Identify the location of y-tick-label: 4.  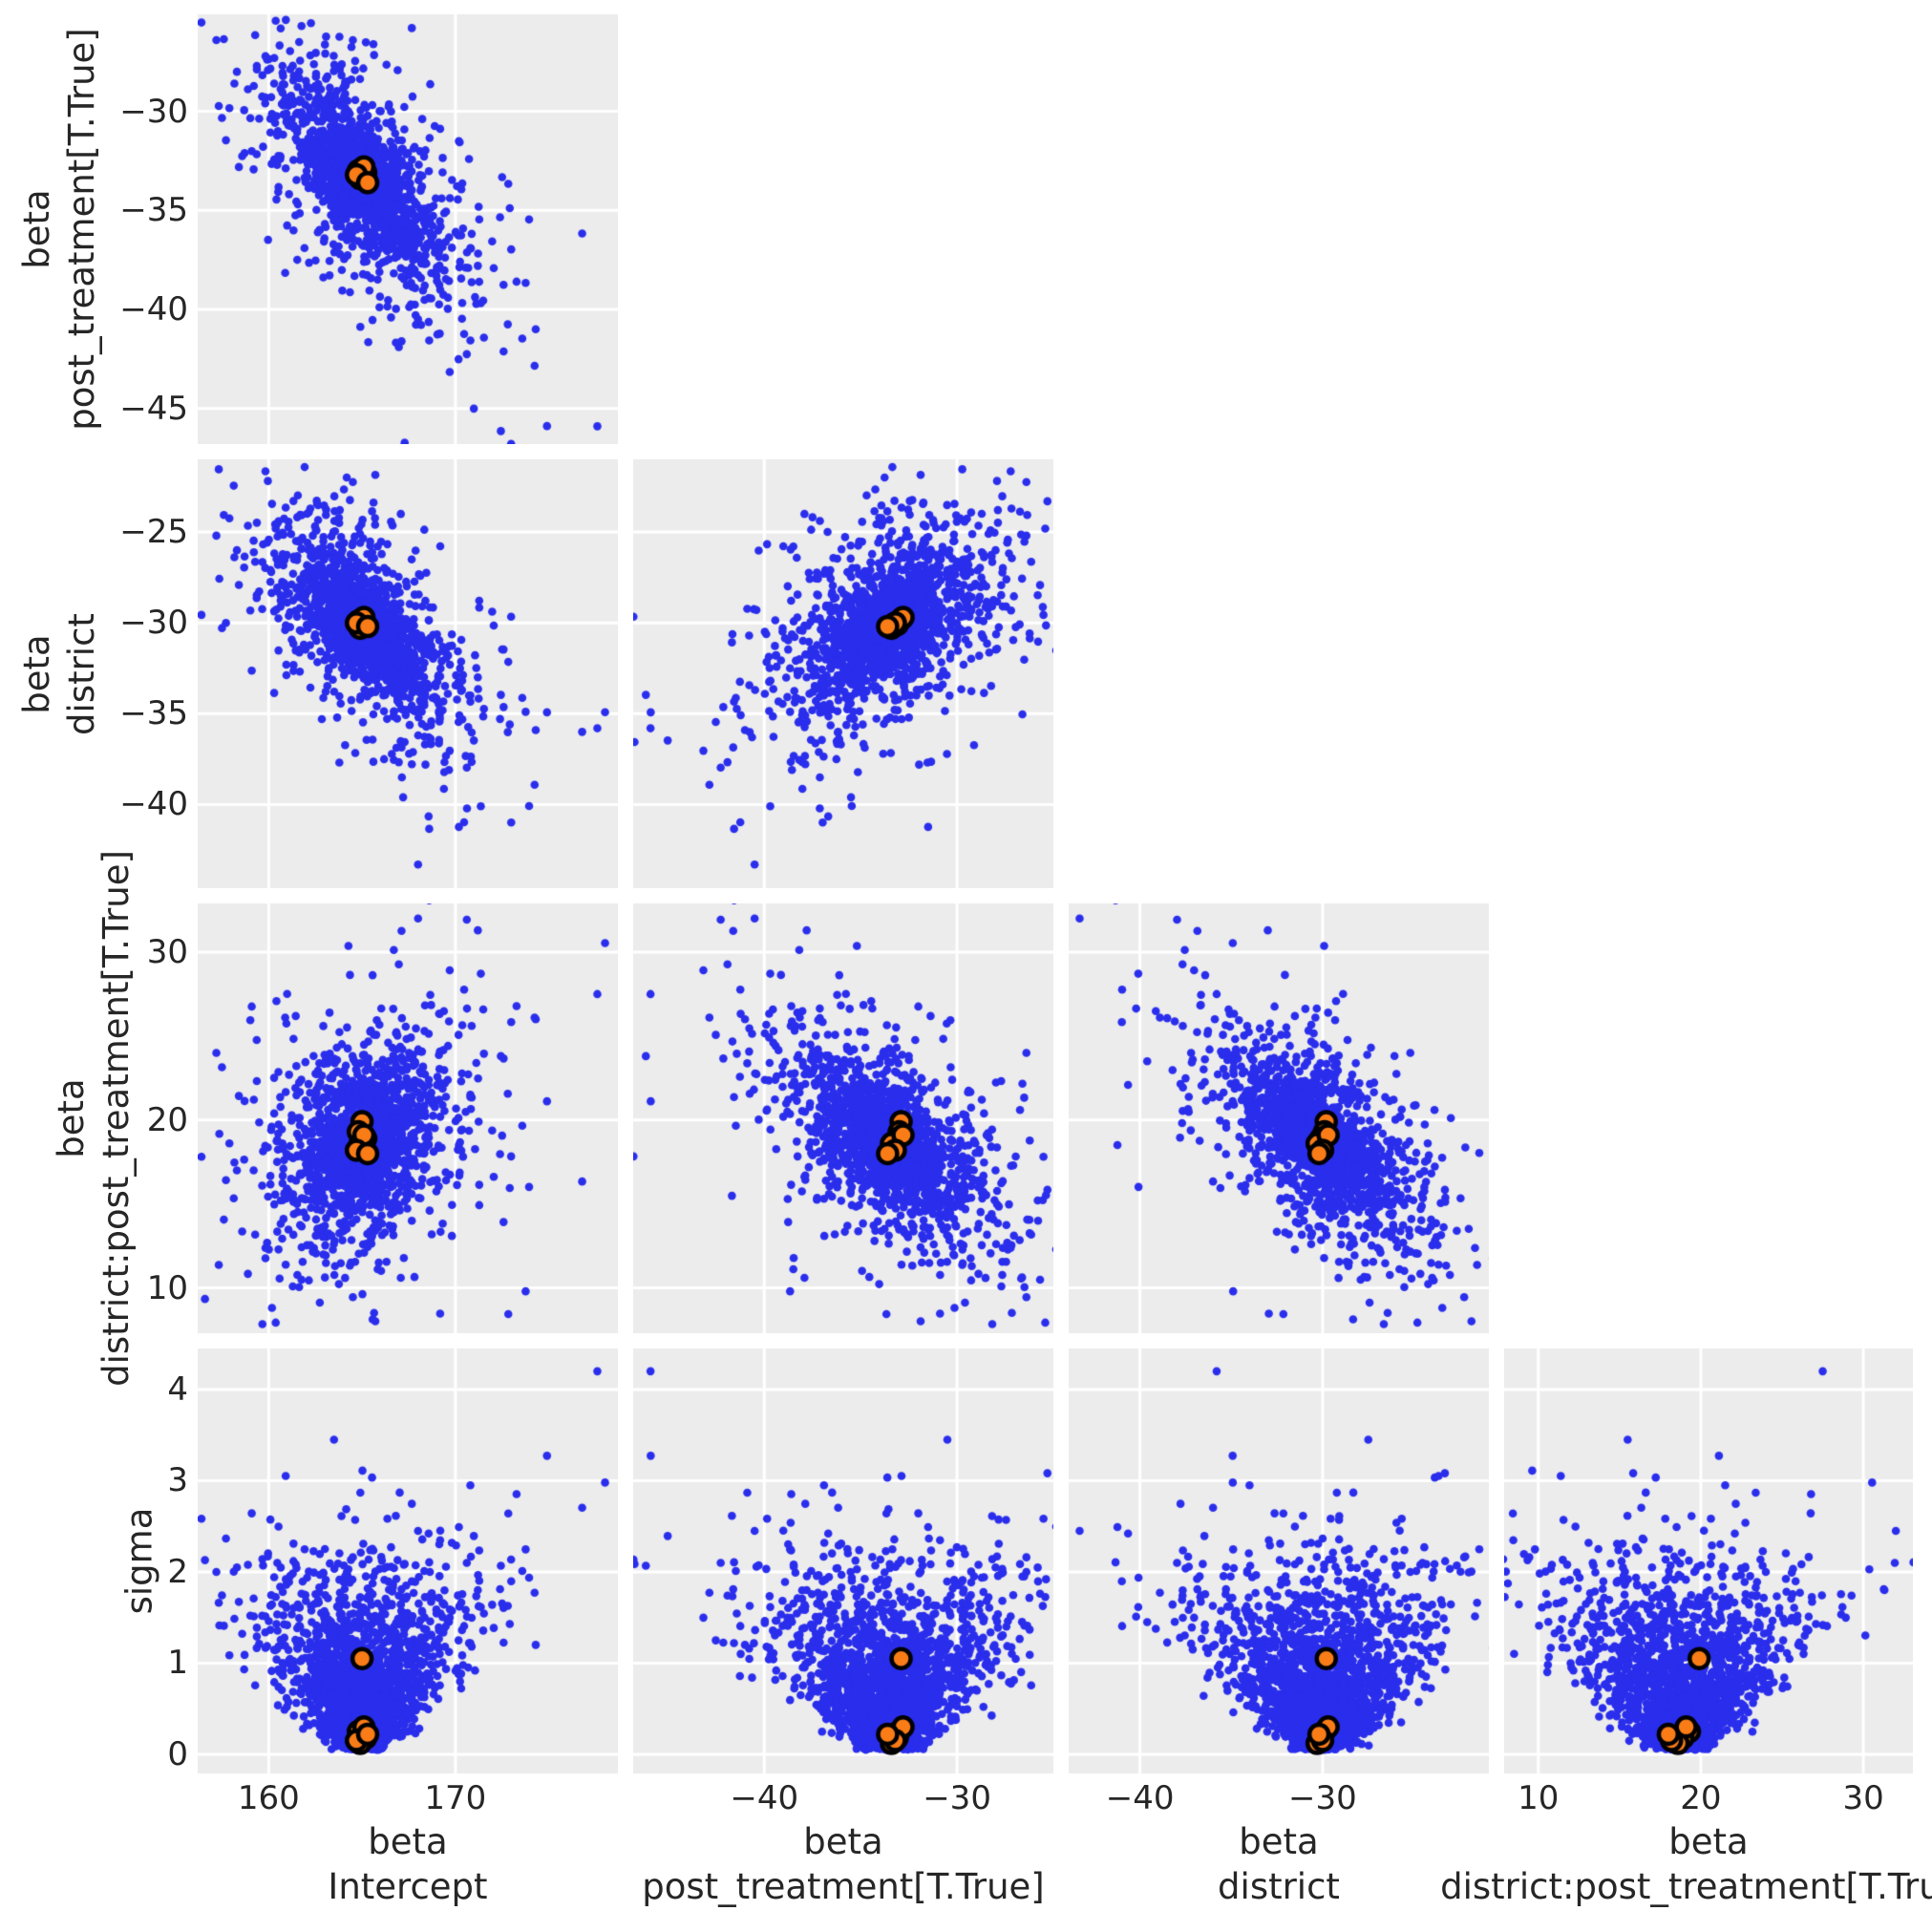
(177, 1389).